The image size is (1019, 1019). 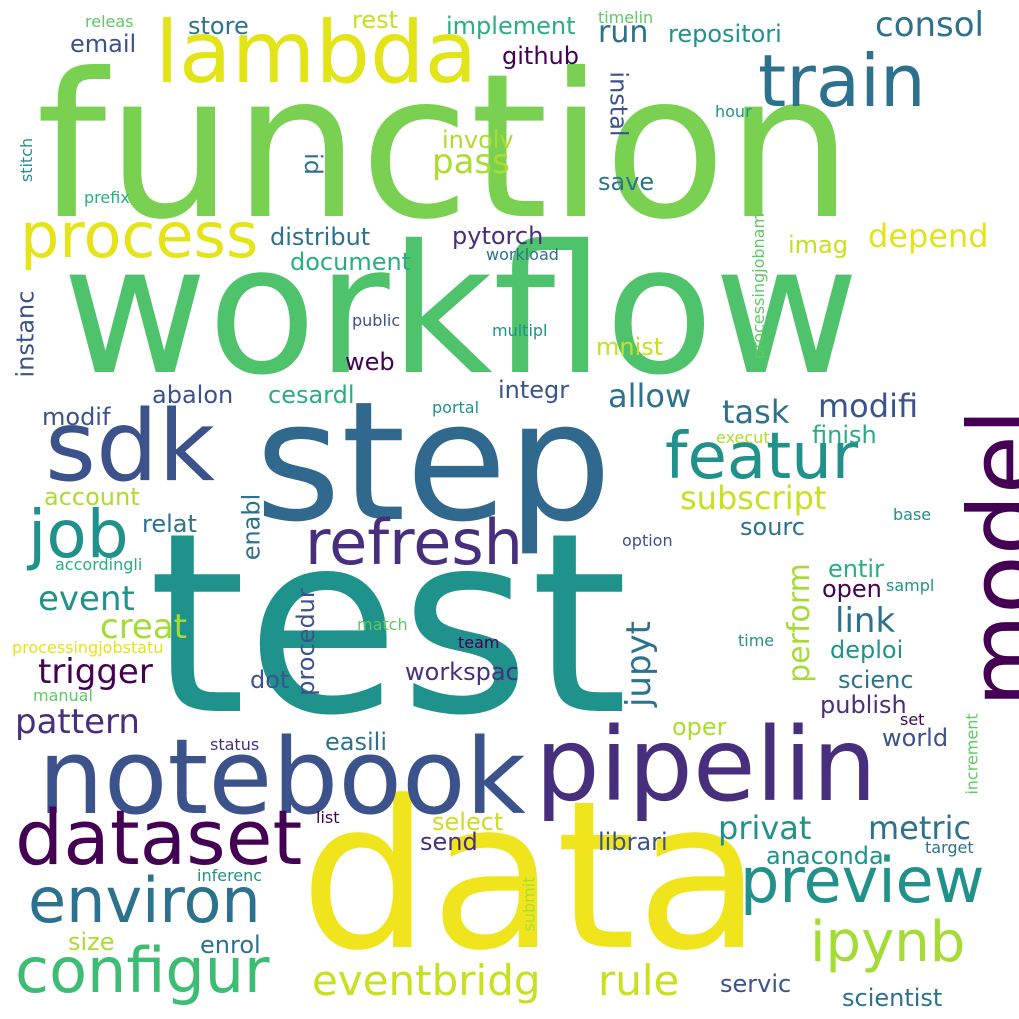 What do you see at coordinates (842, 81) in the screenshot?
I see `word-train: train` at bounding box center [842, 81].